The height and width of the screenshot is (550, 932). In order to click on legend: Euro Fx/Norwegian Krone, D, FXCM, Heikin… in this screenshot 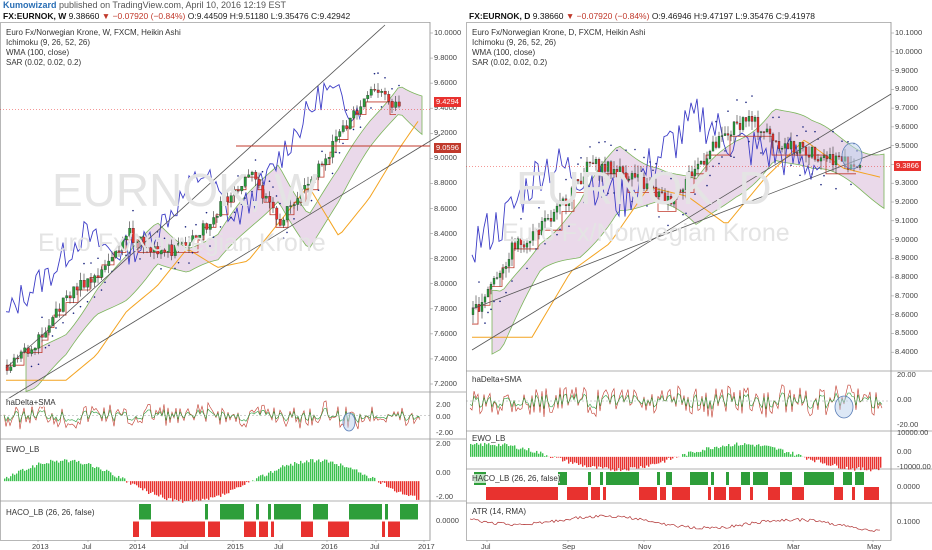, I will do `click(558, 48)`.